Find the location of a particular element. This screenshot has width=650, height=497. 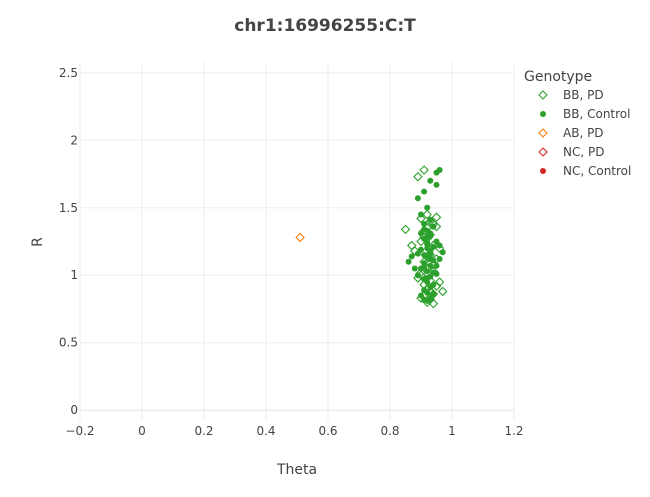

legend-label: AB, PD is located at coordinates (583, 133).